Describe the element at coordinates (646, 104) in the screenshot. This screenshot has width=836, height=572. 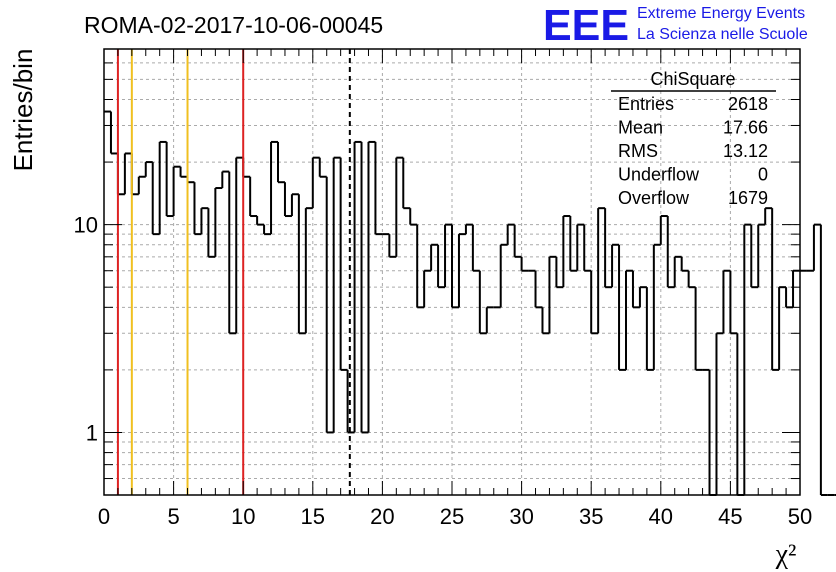
I see `stat-label: Entries` at that location.